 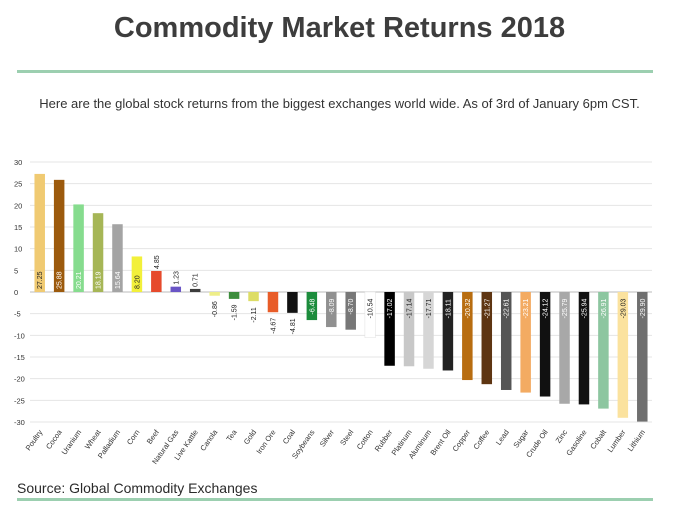 I want to click on x-tick-label: Silver, so click(x=327, y=438).